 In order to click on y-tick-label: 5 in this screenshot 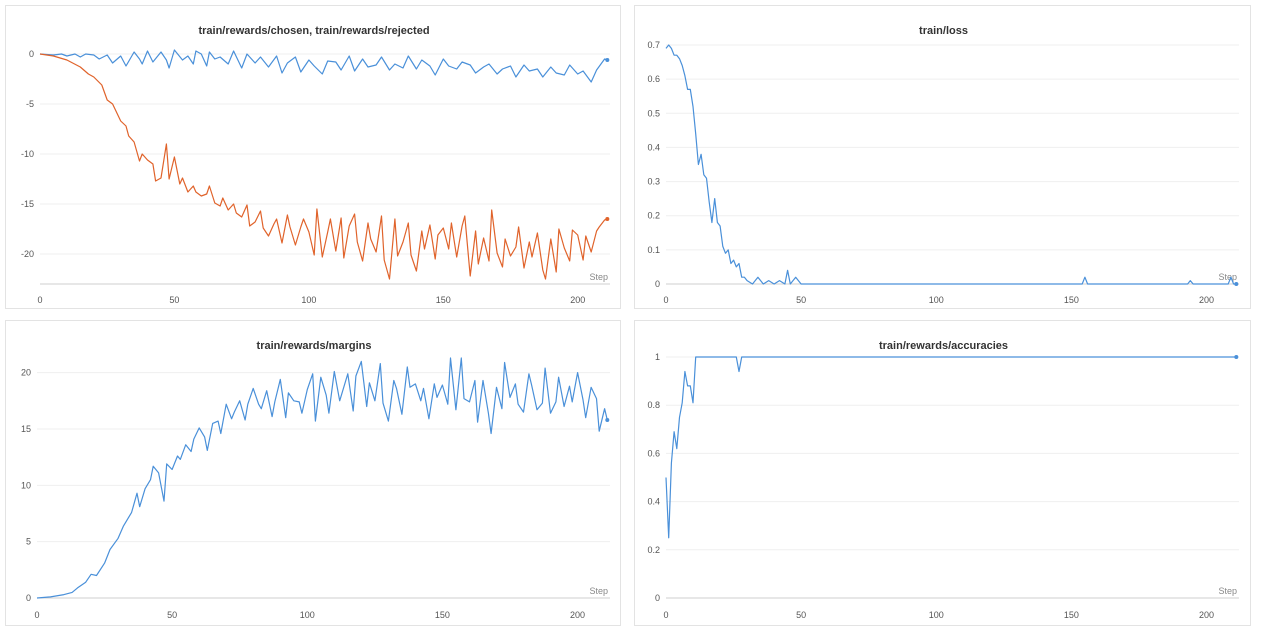, I will do `click(28, 542)`.